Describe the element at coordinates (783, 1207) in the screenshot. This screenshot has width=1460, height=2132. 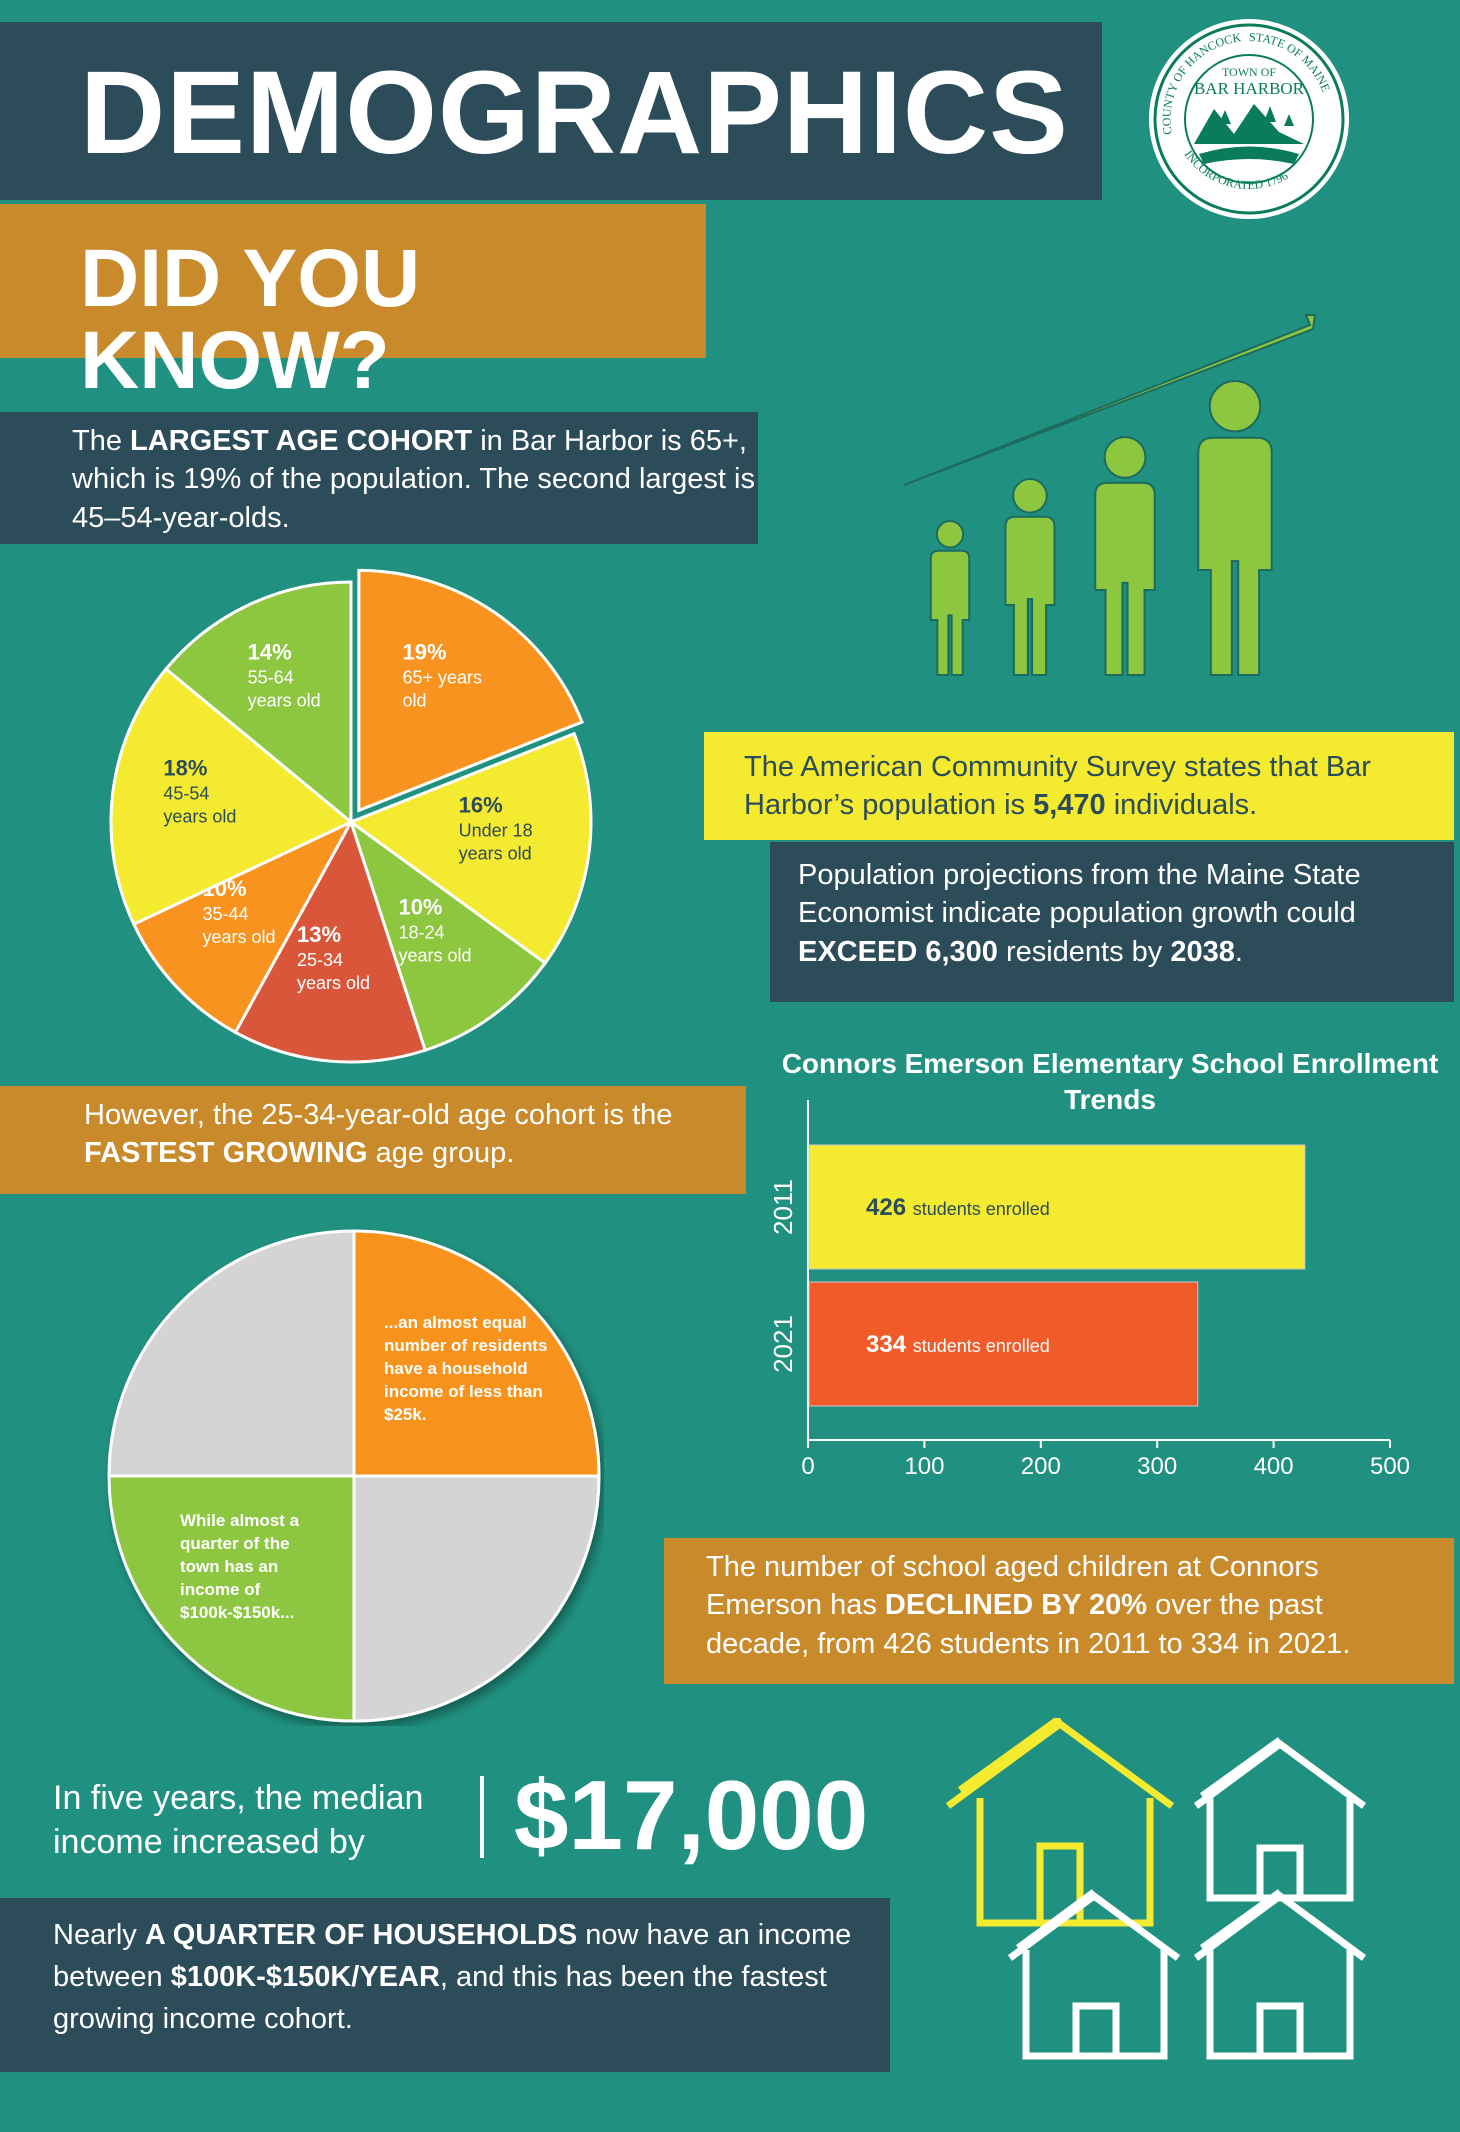
I see `chart-category-label: 2011` at that location.